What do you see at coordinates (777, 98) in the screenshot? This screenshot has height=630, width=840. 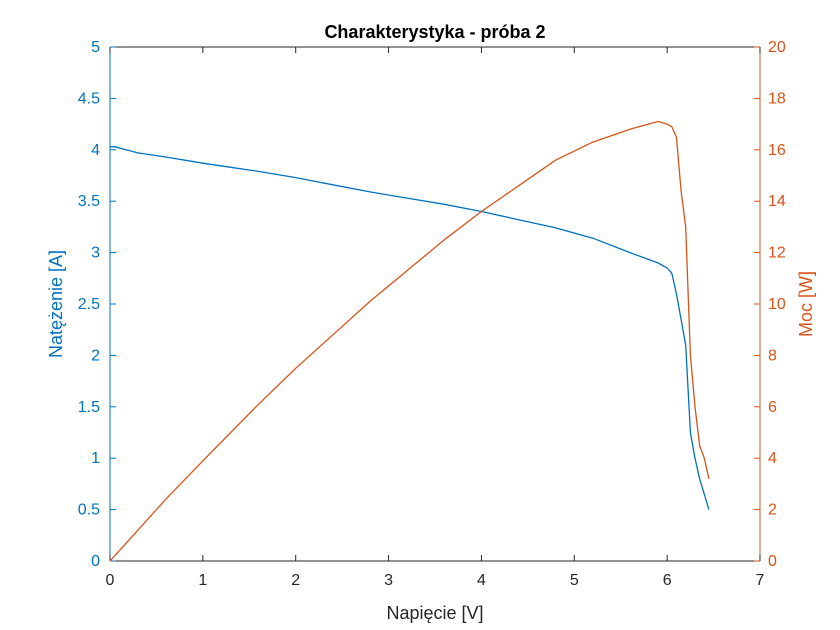 I see `tick-label-right: 18` at bounding box center [777, 98].